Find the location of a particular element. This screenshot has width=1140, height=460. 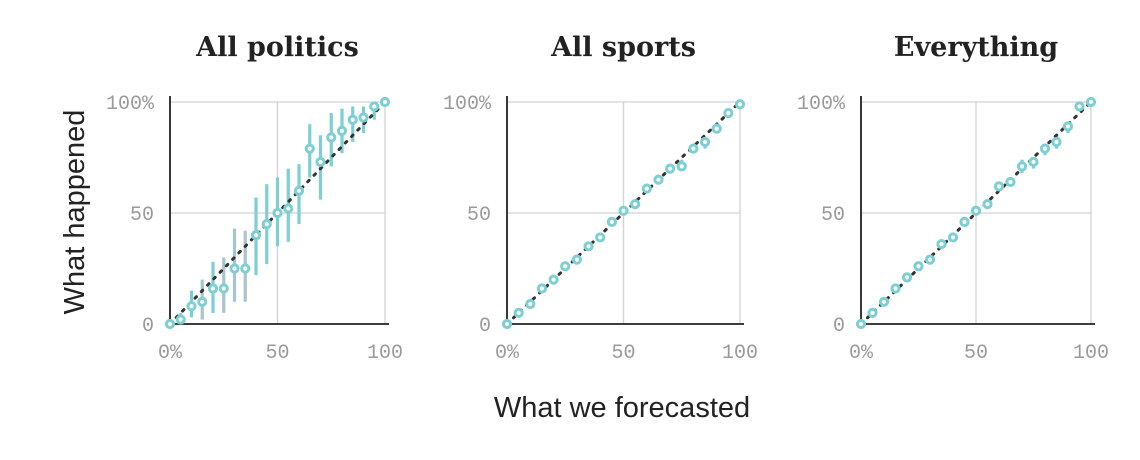

chart-title: Everything is located at coordinates (976, 47).